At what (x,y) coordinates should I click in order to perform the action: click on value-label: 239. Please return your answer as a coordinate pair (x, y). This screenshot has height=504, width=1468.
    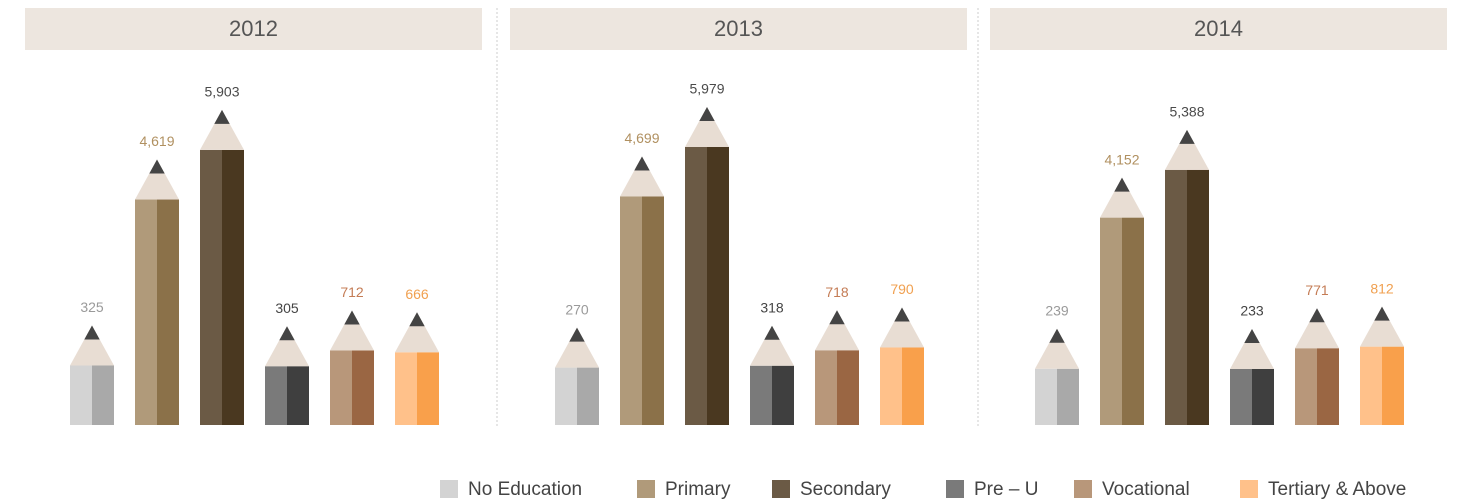
    Looking at the image, I should click on (1057, 310).